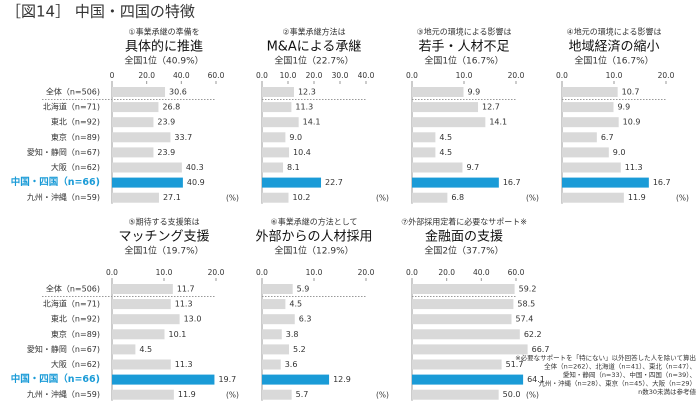  What do you see at coordinates (291, 364) in the screenshot?
I see `value-label: 3.6` at bounding box center [291, 364].